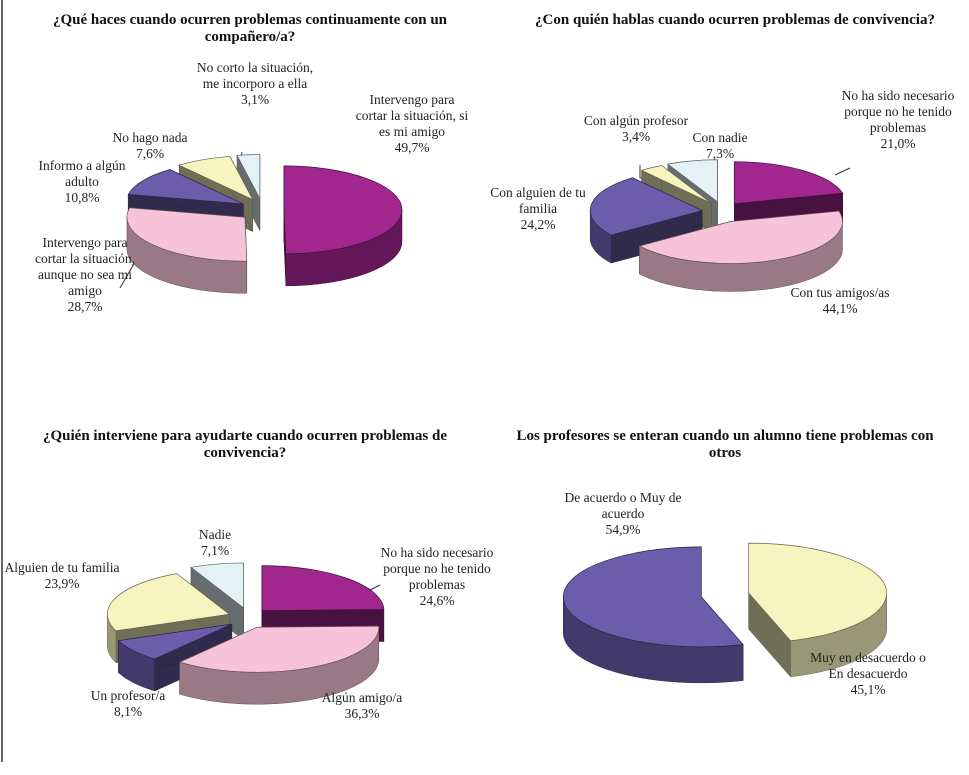 This screenshot has width=969, height=775. I want to click on slice-value: 54,9%, so click(623, 529).